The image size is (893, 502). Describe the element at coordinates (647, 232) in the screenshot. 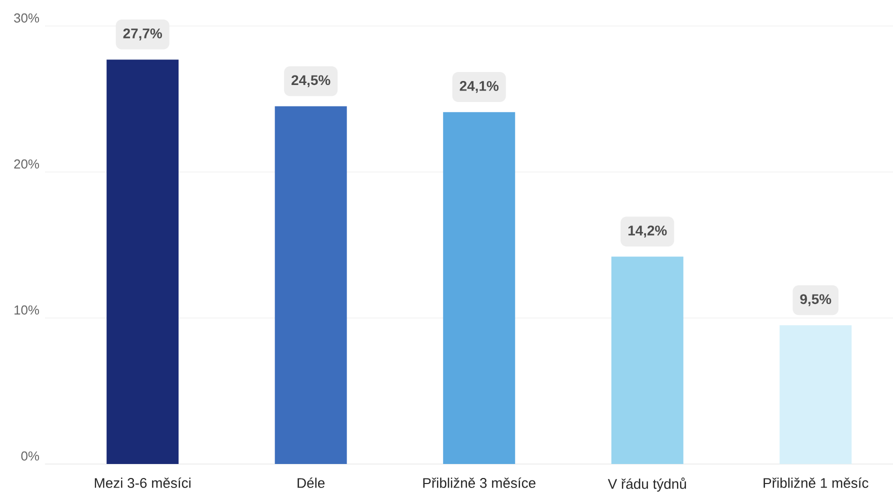

I see `data-label: 14,2%` at that location.